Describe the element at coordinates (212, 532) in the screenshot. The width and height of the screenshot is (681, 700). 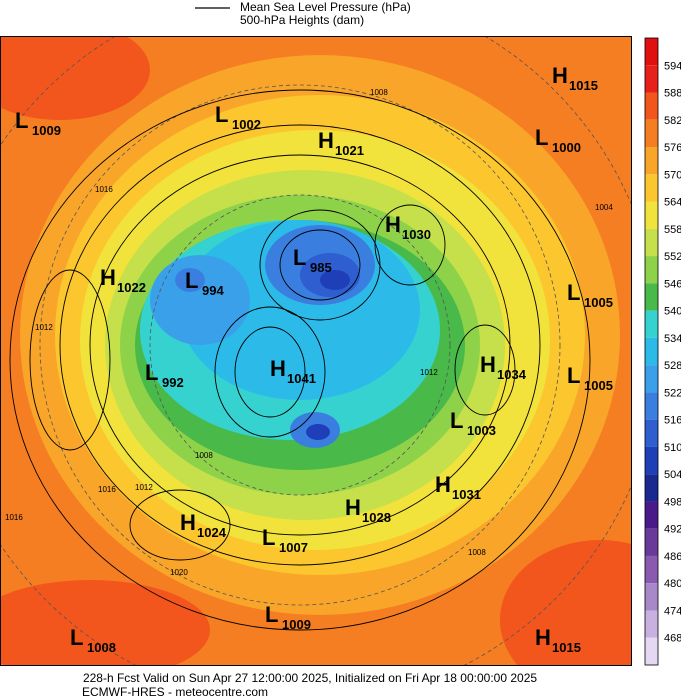
I see `center-value: 1024` at that location.